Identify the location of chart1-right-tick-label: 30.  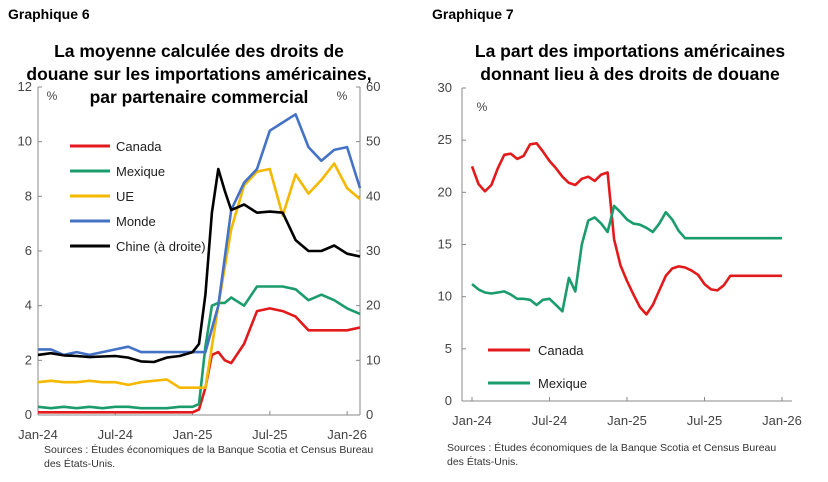
(373, 250).